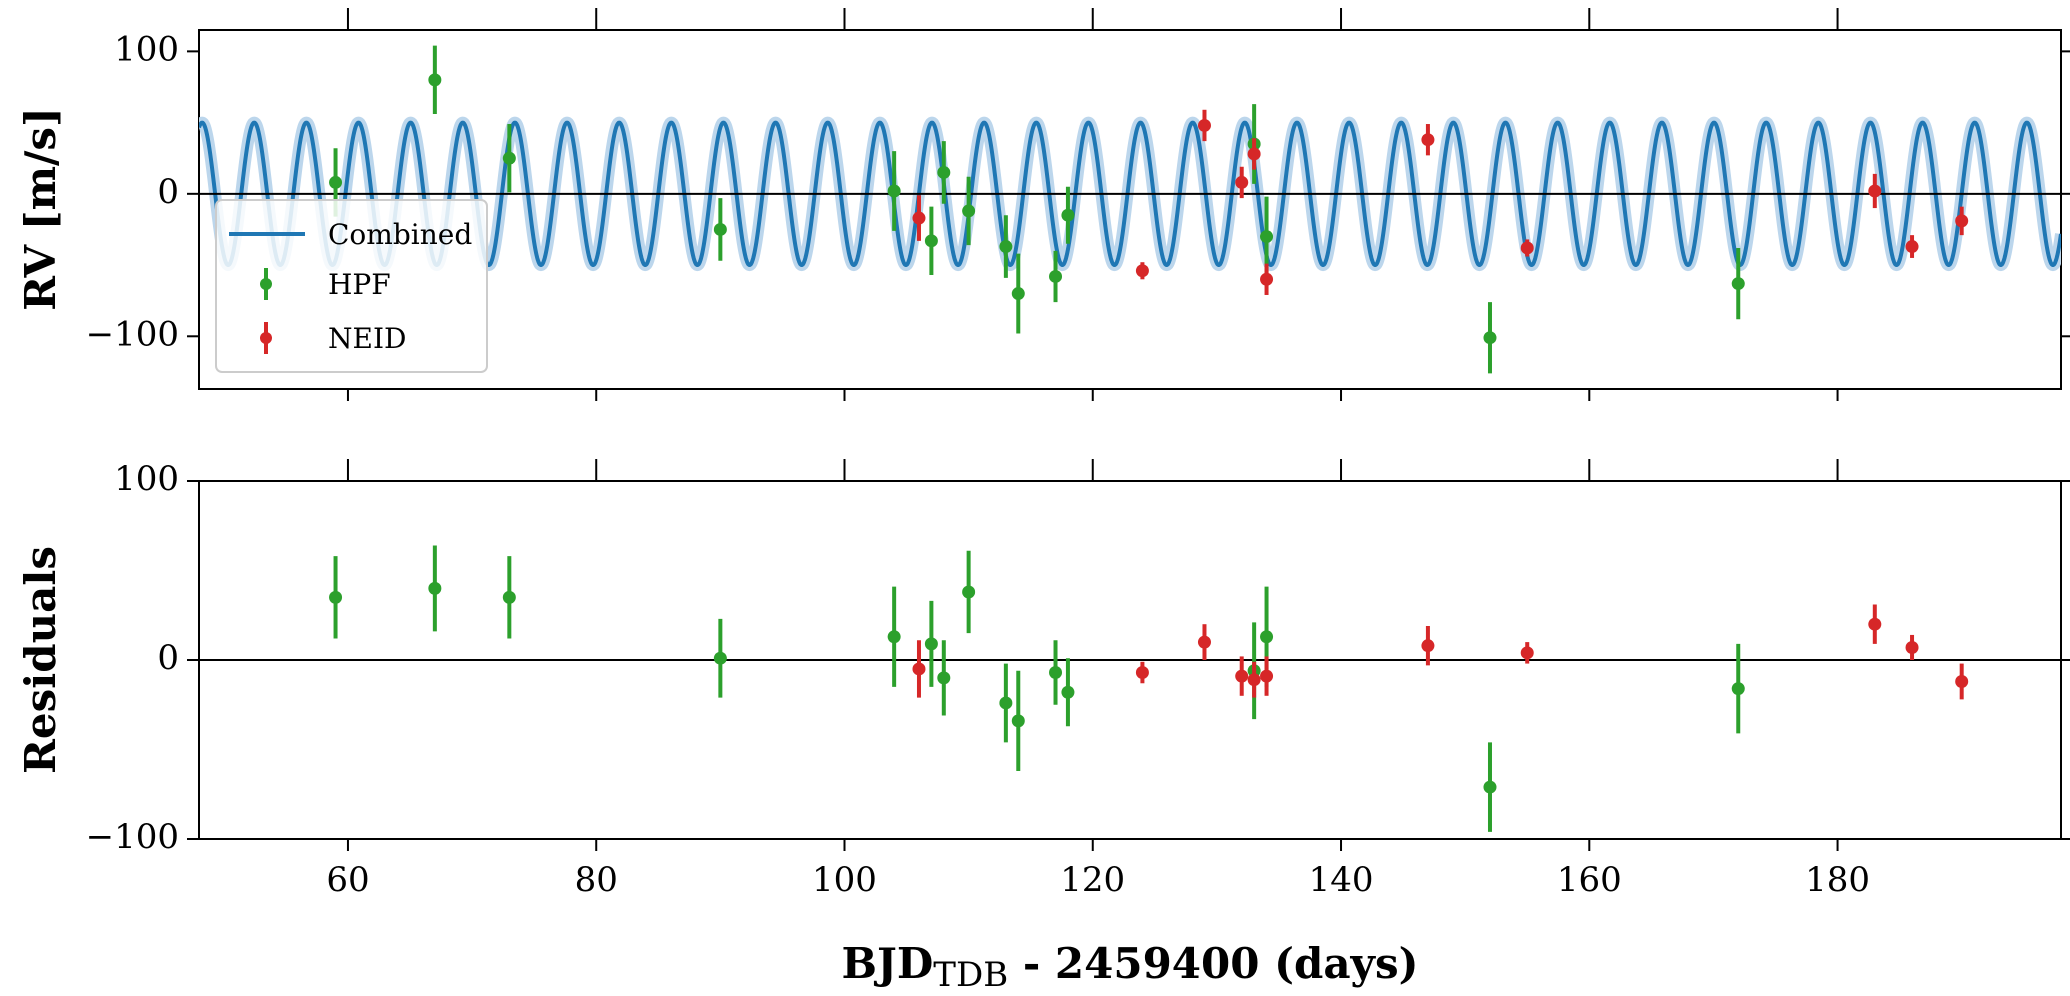  Describe the element at coordinates (970, 975) in the screenshot. I see `x-axis-title-subscript: TDB` at that location.